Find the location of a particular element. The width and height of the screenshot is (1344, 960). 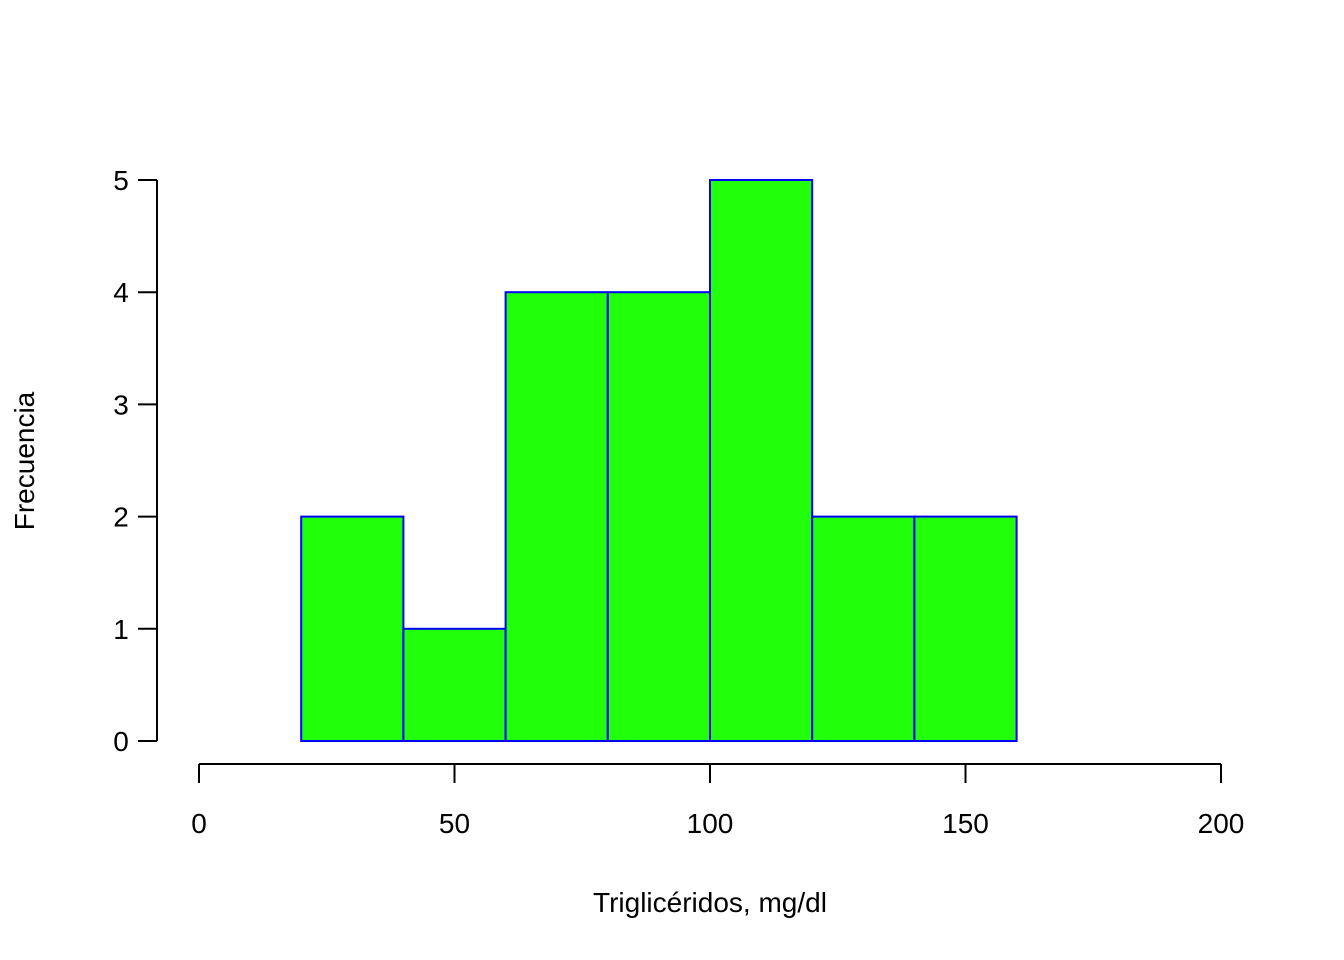

x-axis: 0 50 100 150 200 is located at coordinates (718, 801).